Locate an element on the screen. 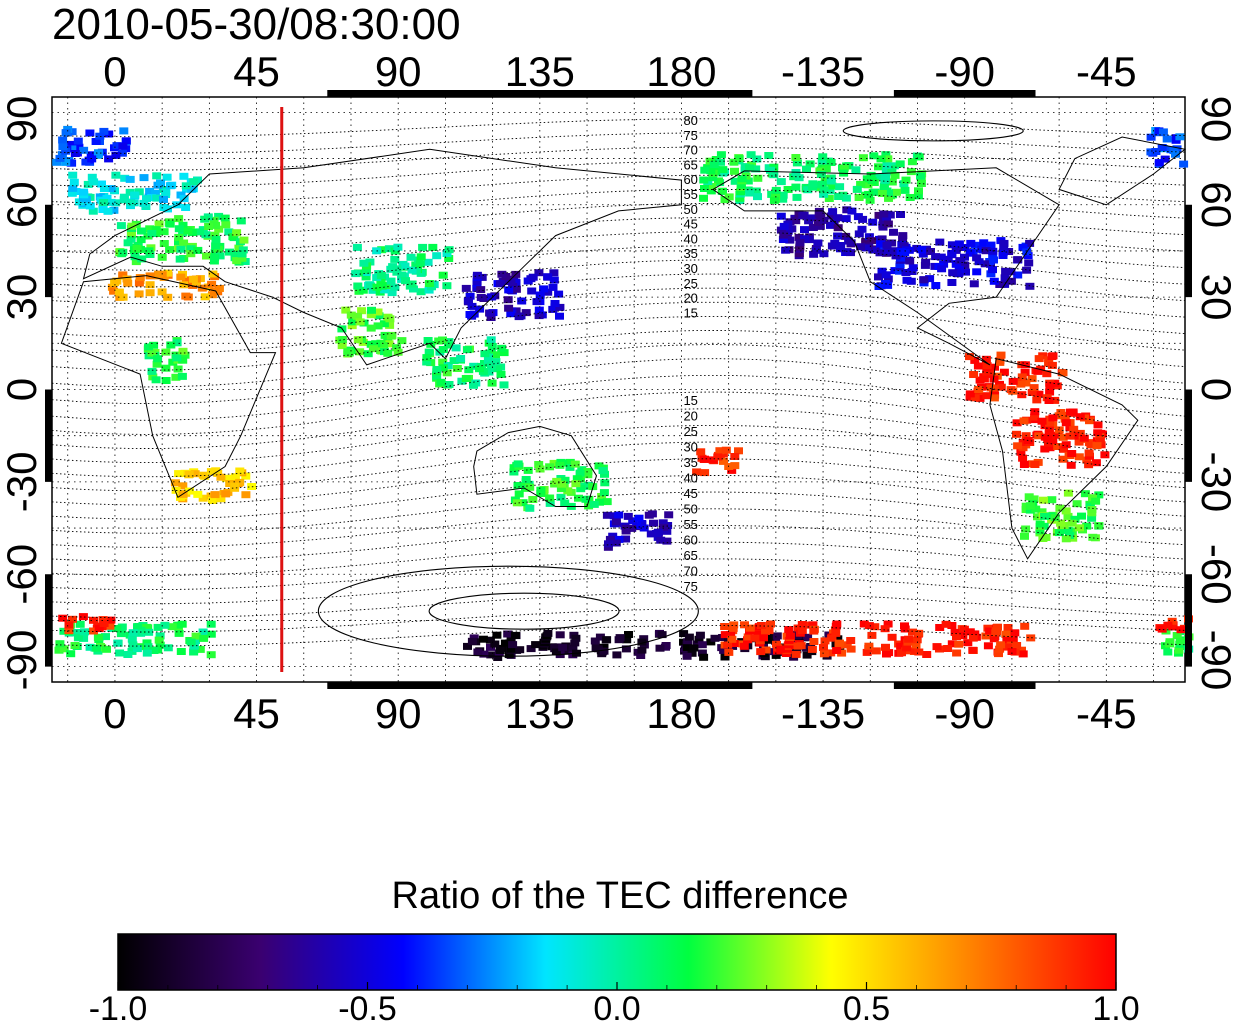  frame-bar-bottom is located at coordinates (682, 685).